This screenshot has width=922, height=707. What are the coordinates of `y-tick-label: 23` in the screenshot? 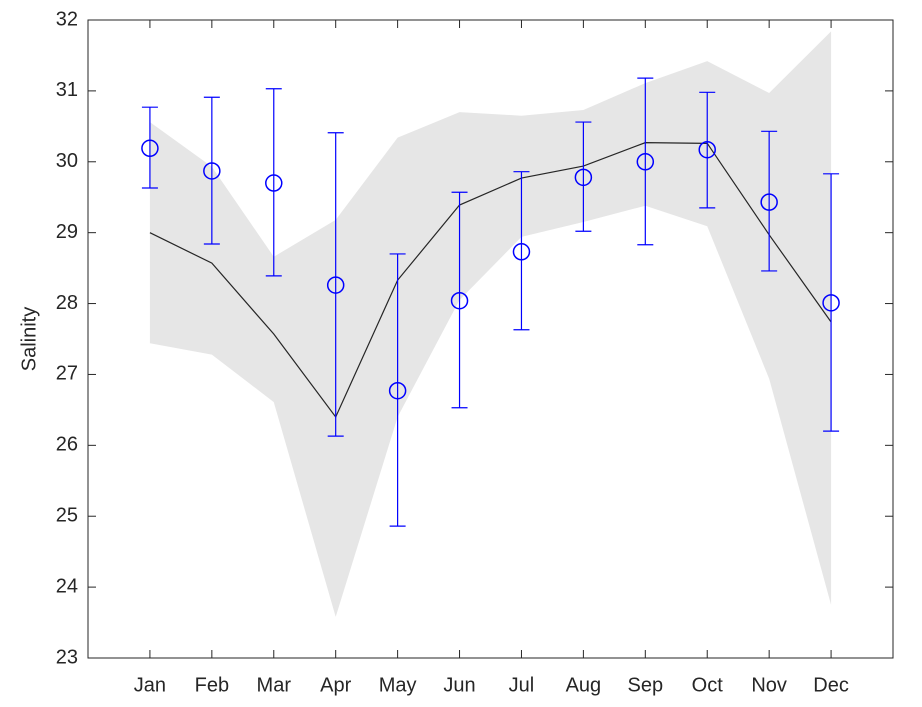 It's located at (67, 657).